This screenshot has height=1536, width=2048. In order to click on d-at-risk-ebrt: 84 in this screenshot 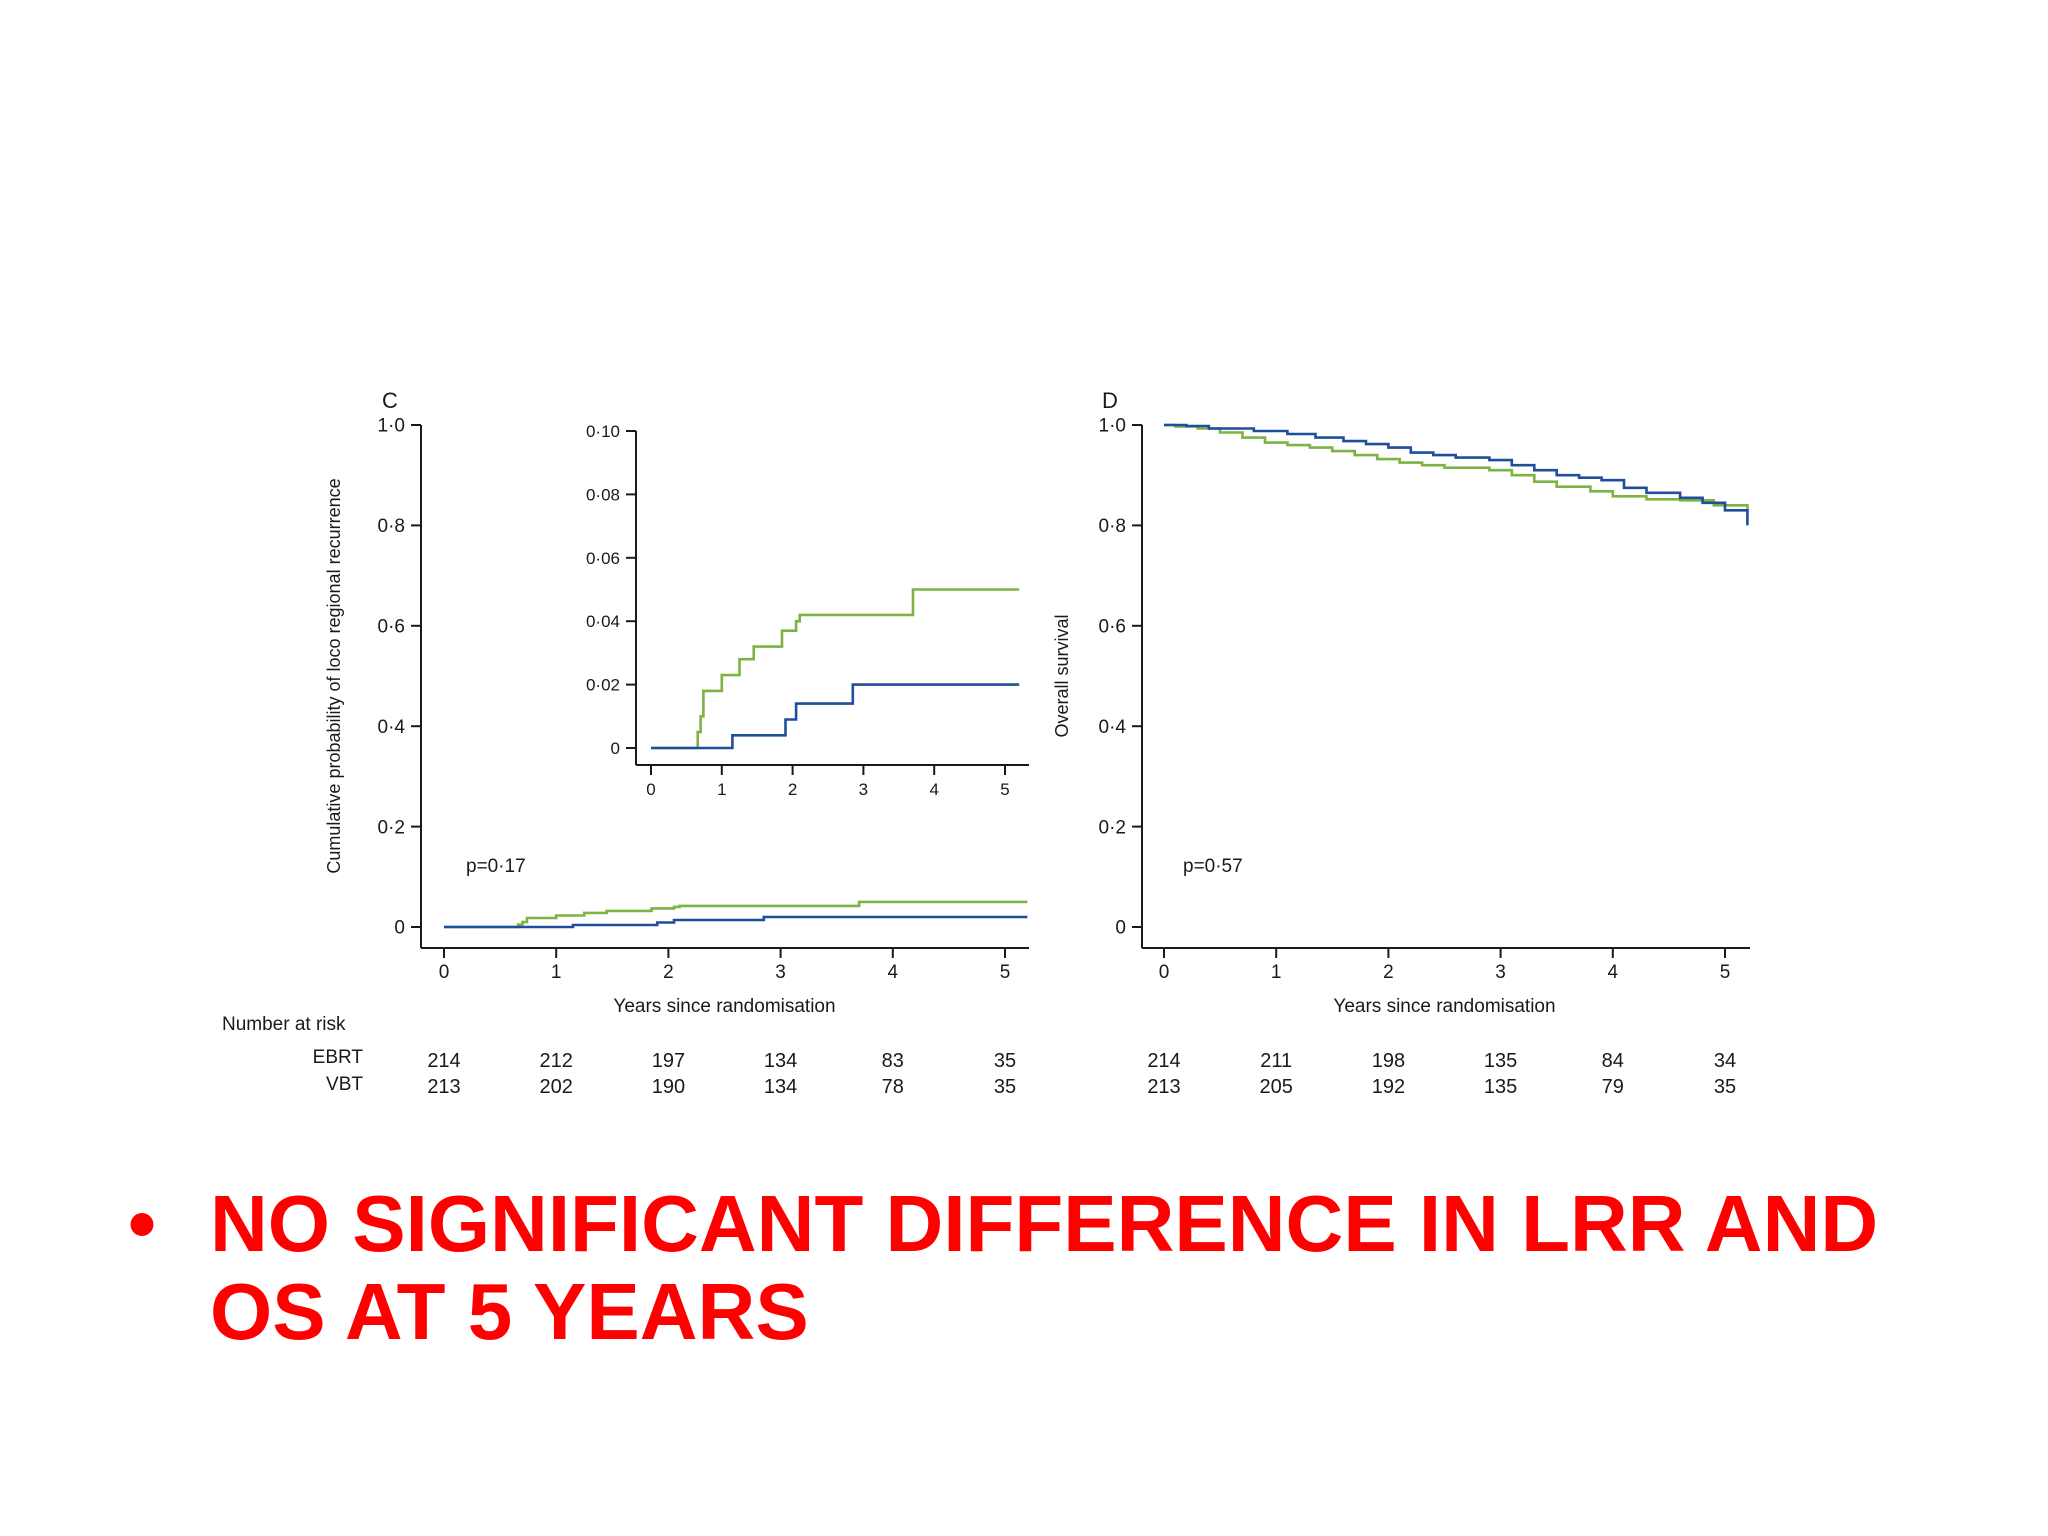, I will do `click(1613, 1061)`.